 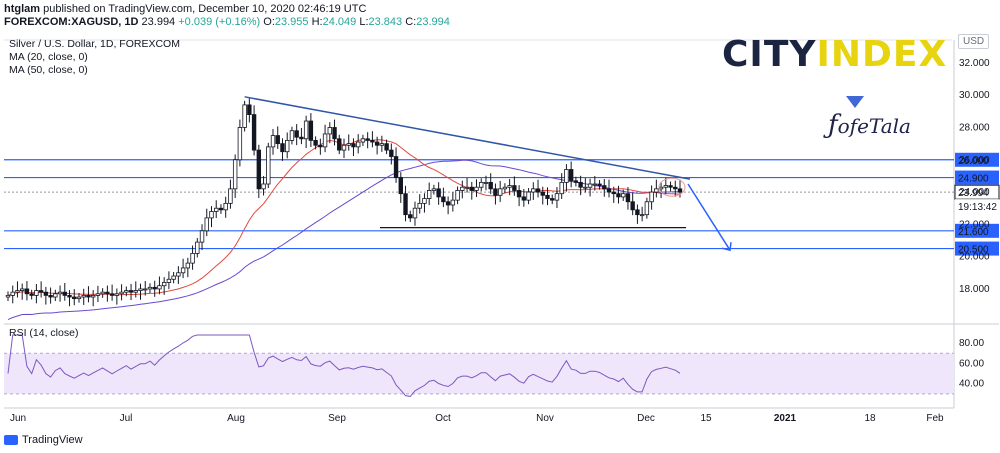 I want to click on high-value: 24.049, so click(x=339, y=22).